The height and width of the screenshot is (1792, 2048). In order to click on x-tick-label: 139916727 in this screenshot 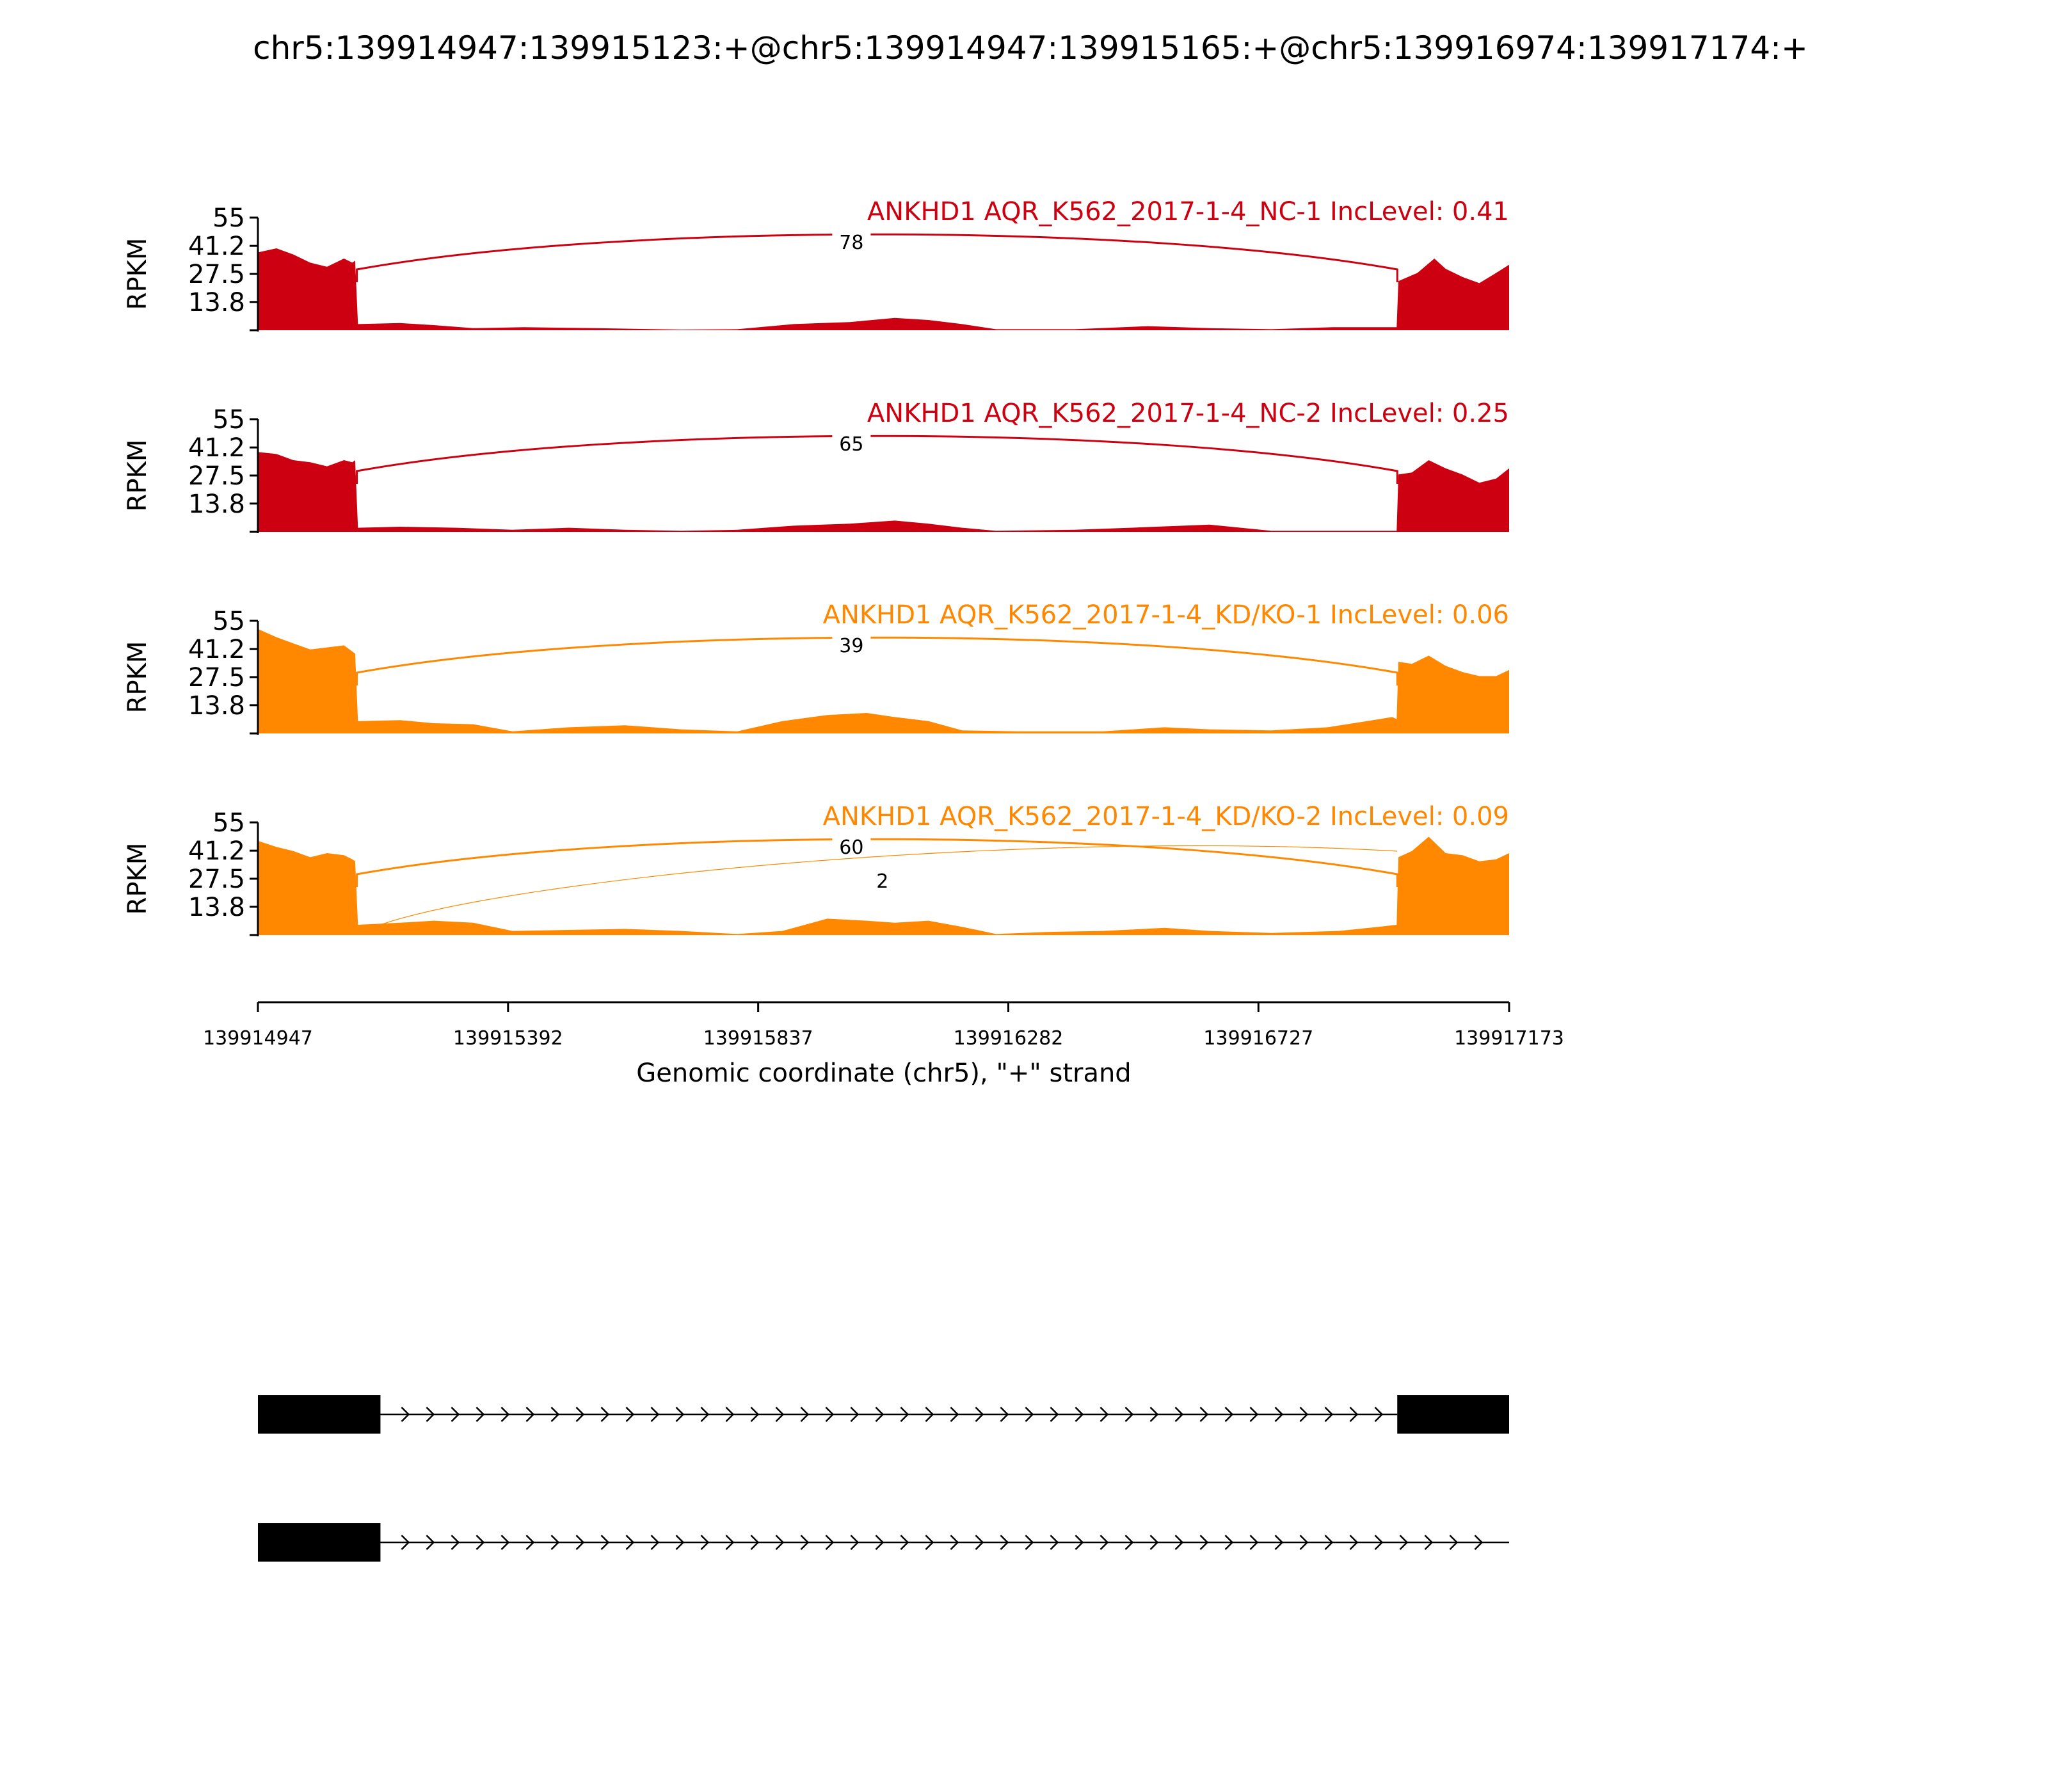, I will do `click(1258, 1038)`.